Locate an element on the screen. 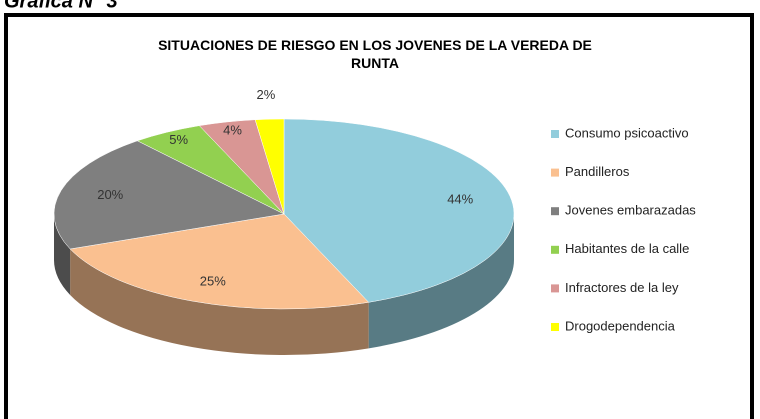 This screenshot has width=760, height=419. data-label: 4% is located at coordinates (232, 130).